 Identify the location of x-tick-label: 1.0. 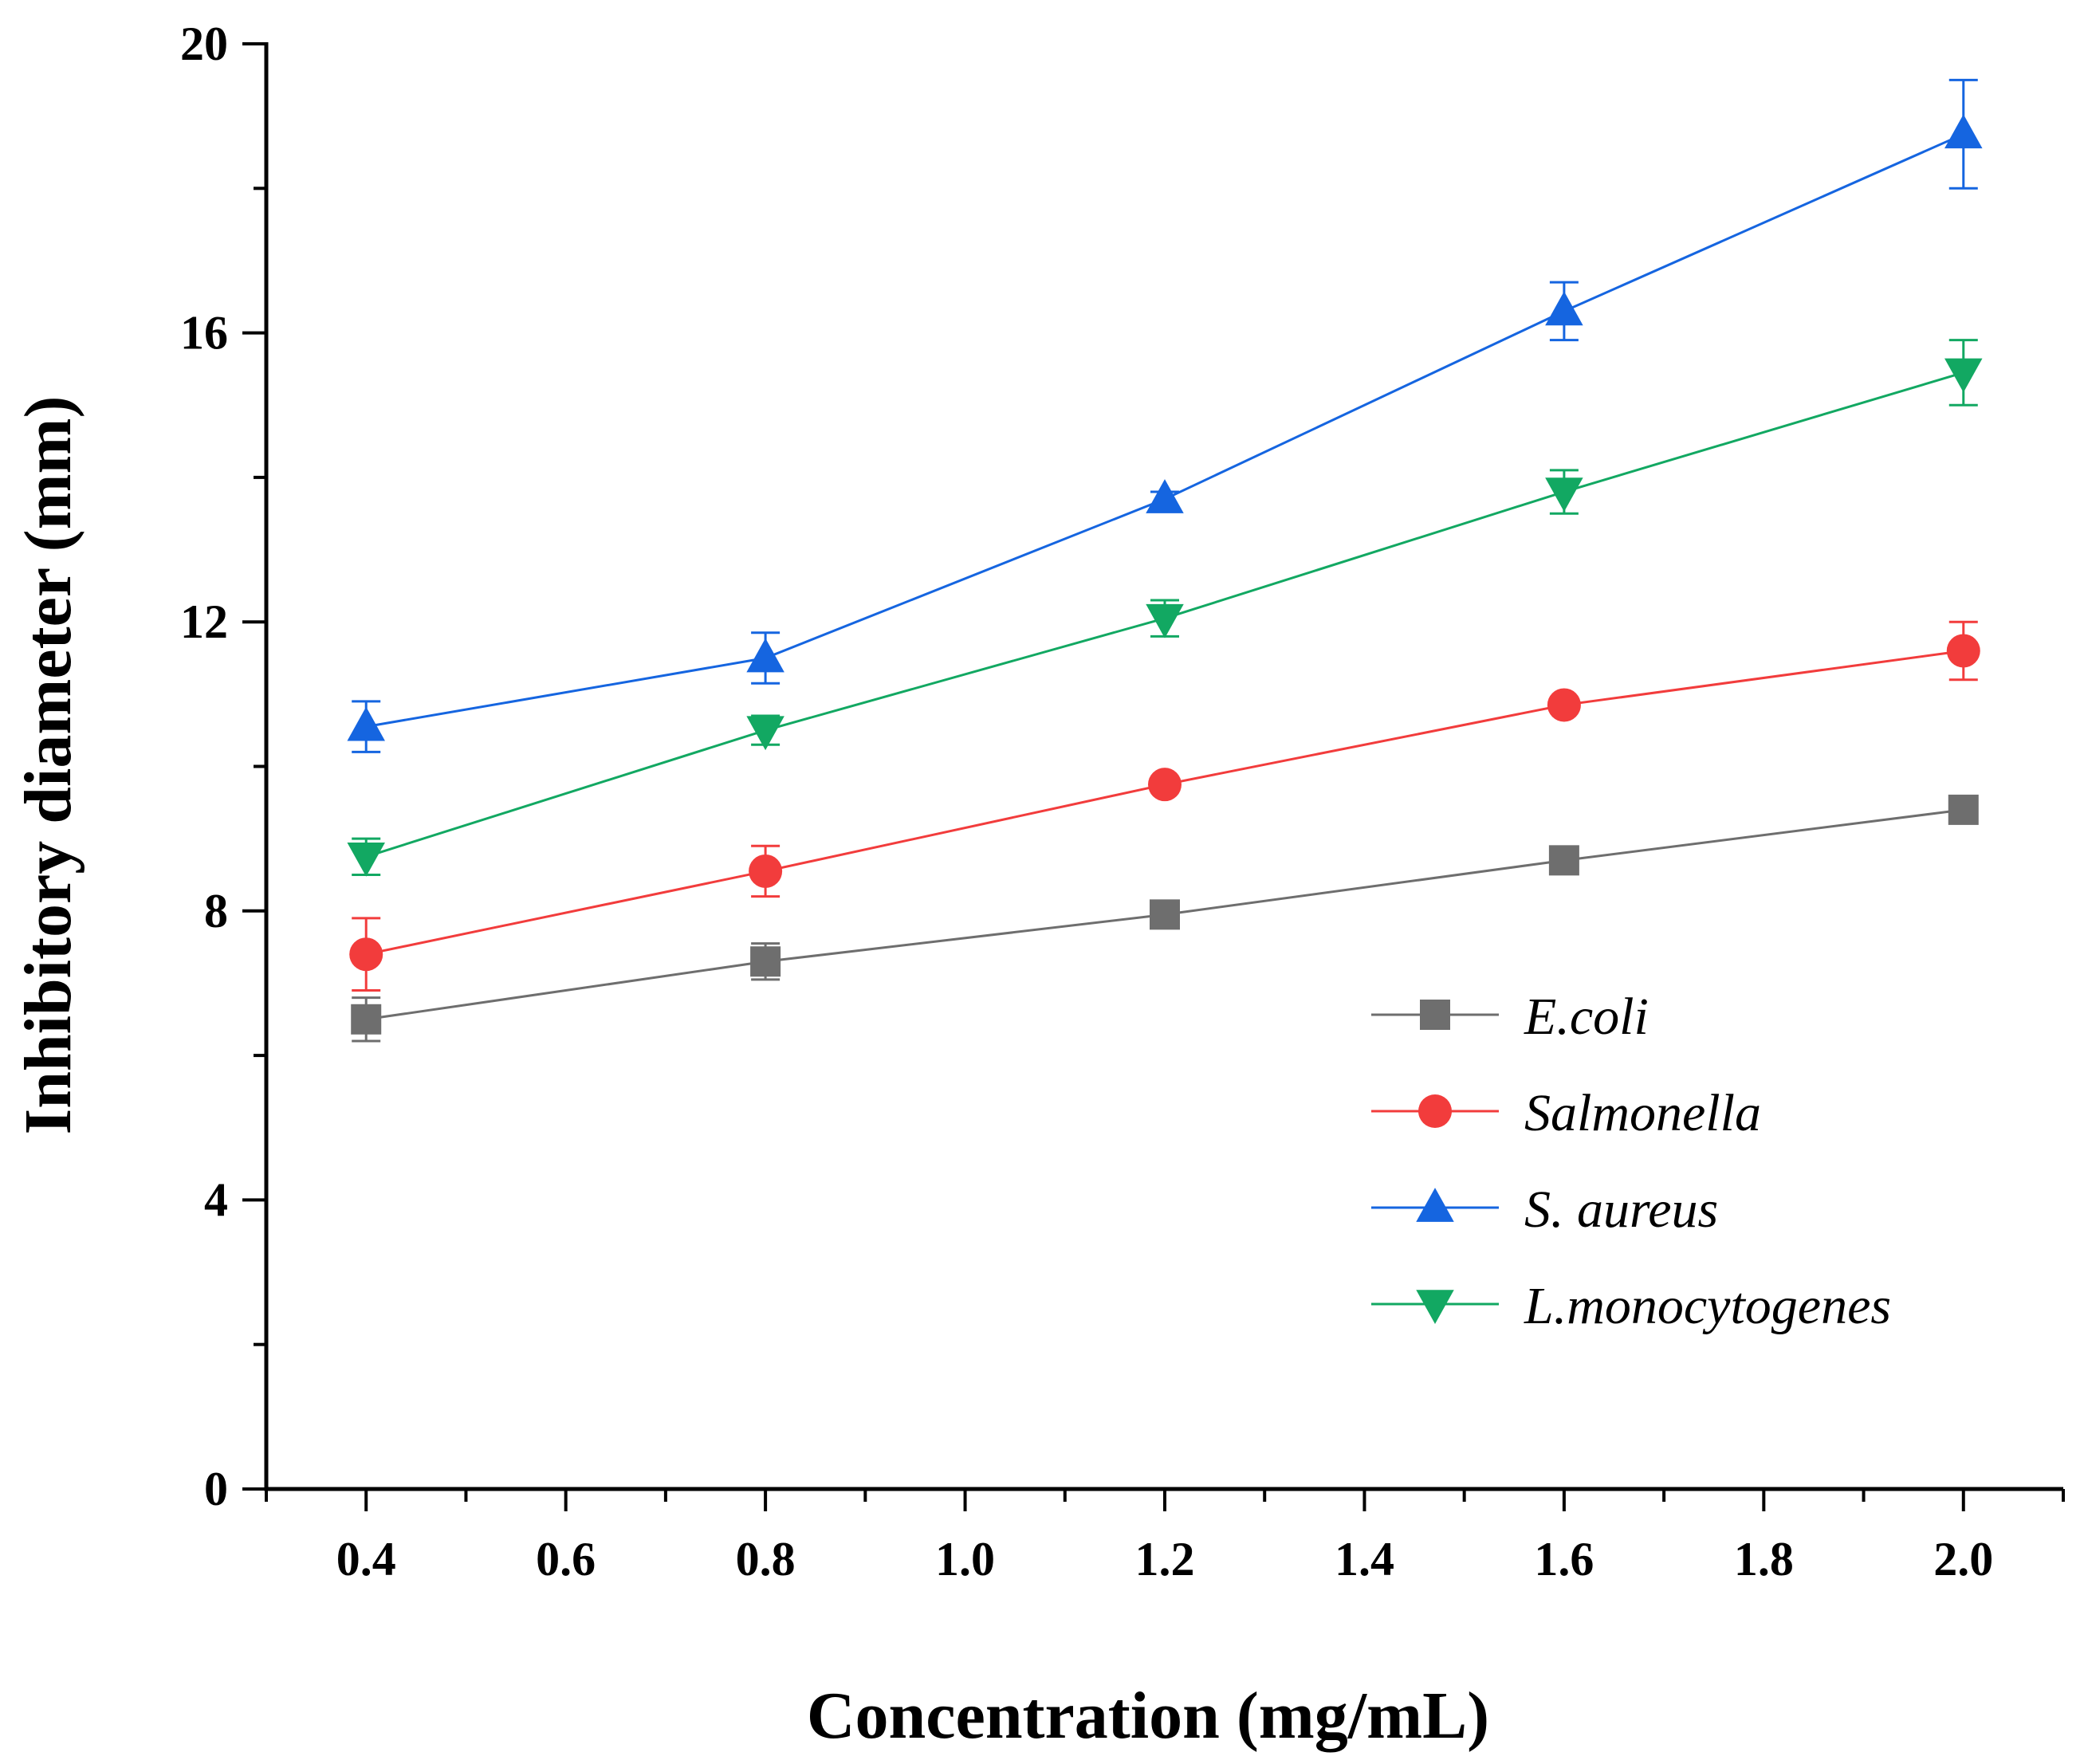
(965, 1559).